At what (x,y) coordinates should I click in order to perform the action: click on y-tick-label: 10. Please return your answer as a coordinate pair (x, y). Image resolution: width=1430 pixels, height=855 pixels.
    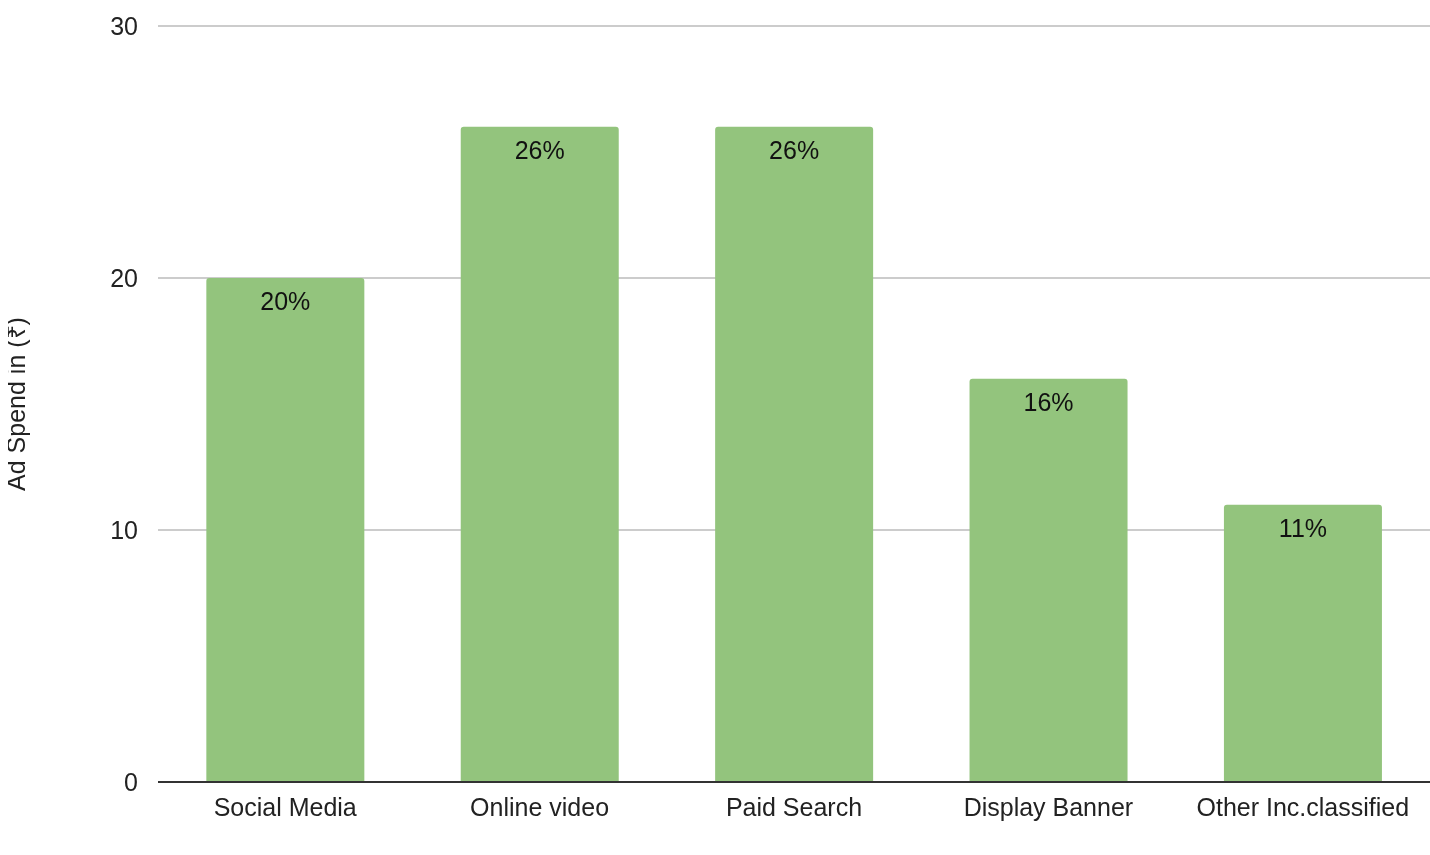
    Looking at the image, I should click on (124, 529).